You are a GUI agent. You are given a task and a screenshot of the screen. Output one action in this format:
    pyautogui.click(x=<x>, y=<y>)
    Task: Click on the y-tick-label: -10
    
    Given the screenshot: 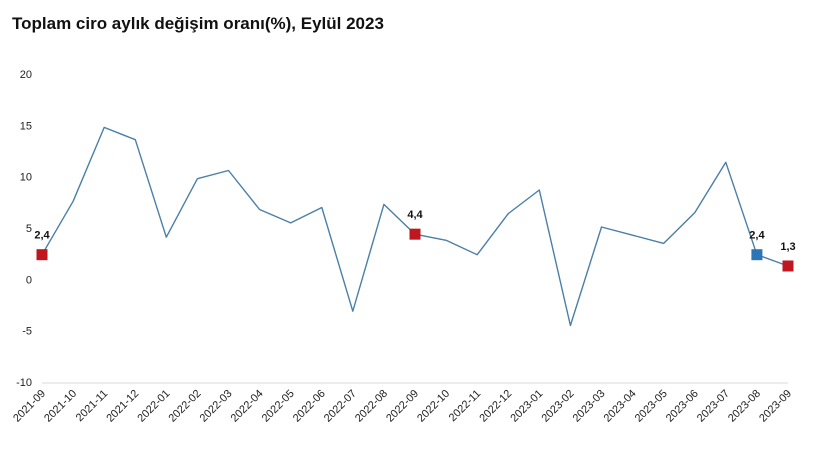 What is the action you would take?
    pyautogui.click(x=24, y=383)
    